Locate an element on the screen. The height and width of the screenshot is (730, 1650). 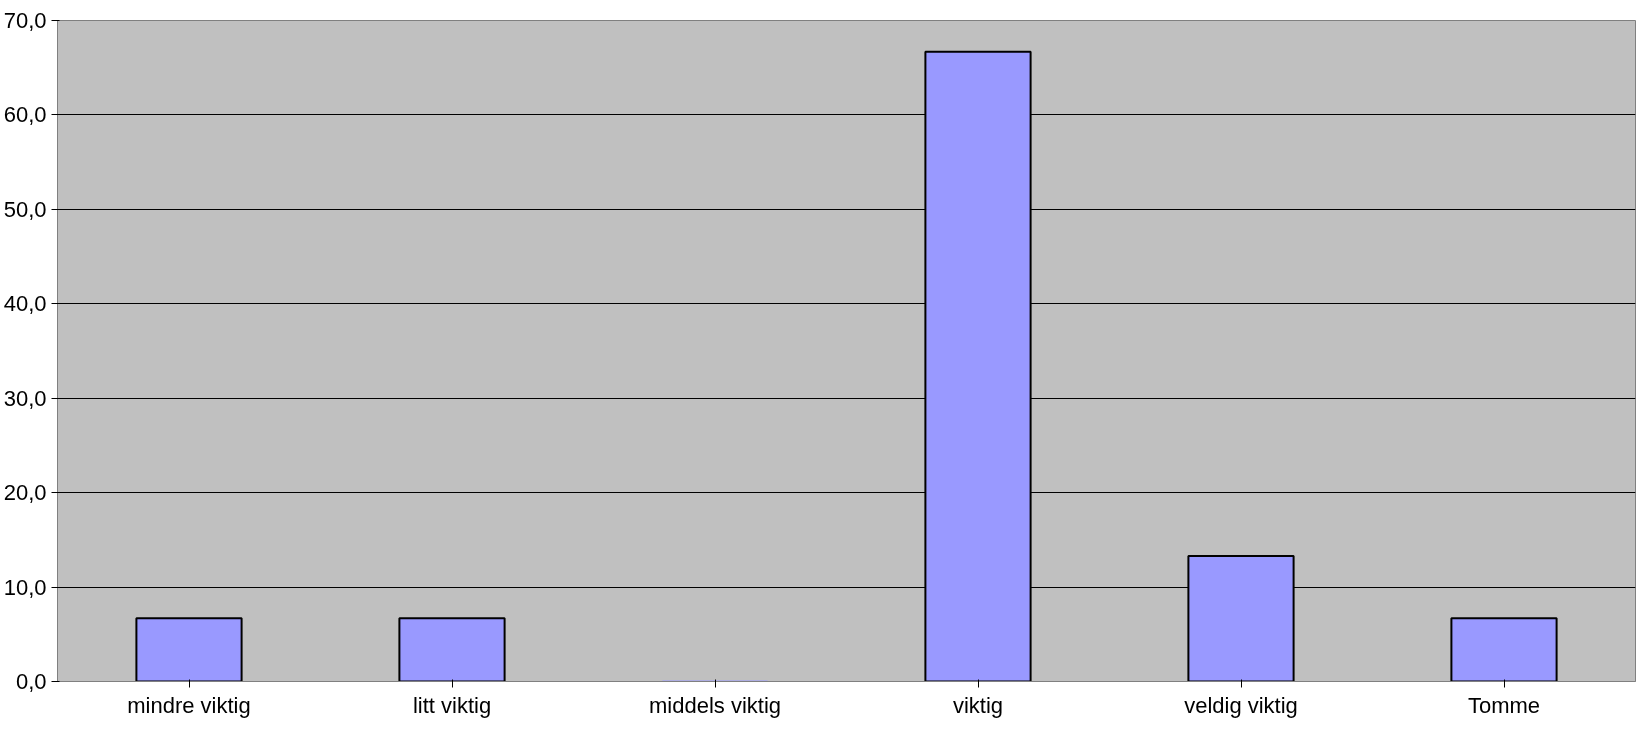
y-tick-label: 60,0 is located at coordinates (25, 115).